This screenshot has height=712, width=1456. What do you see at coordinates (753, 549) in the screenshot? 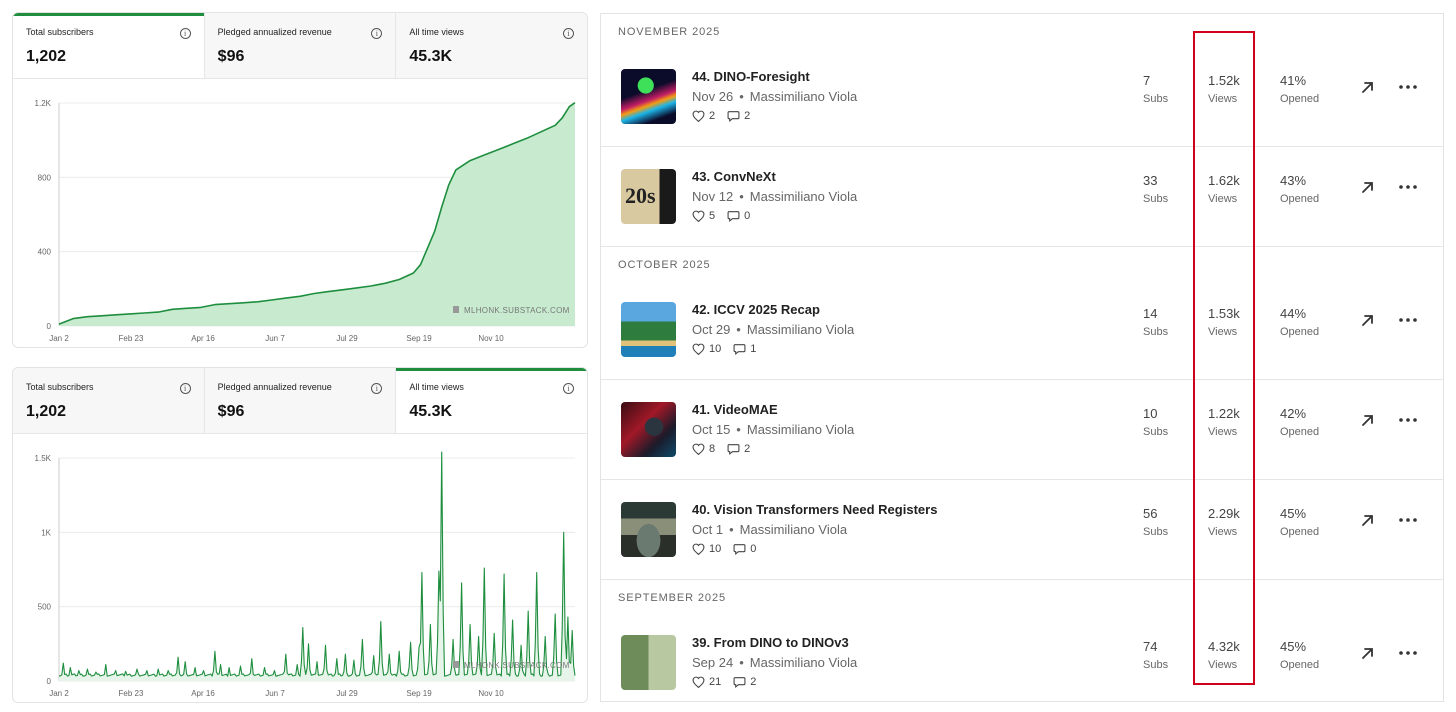
I see `comments-count: 0` at bounding box center [753, 549].